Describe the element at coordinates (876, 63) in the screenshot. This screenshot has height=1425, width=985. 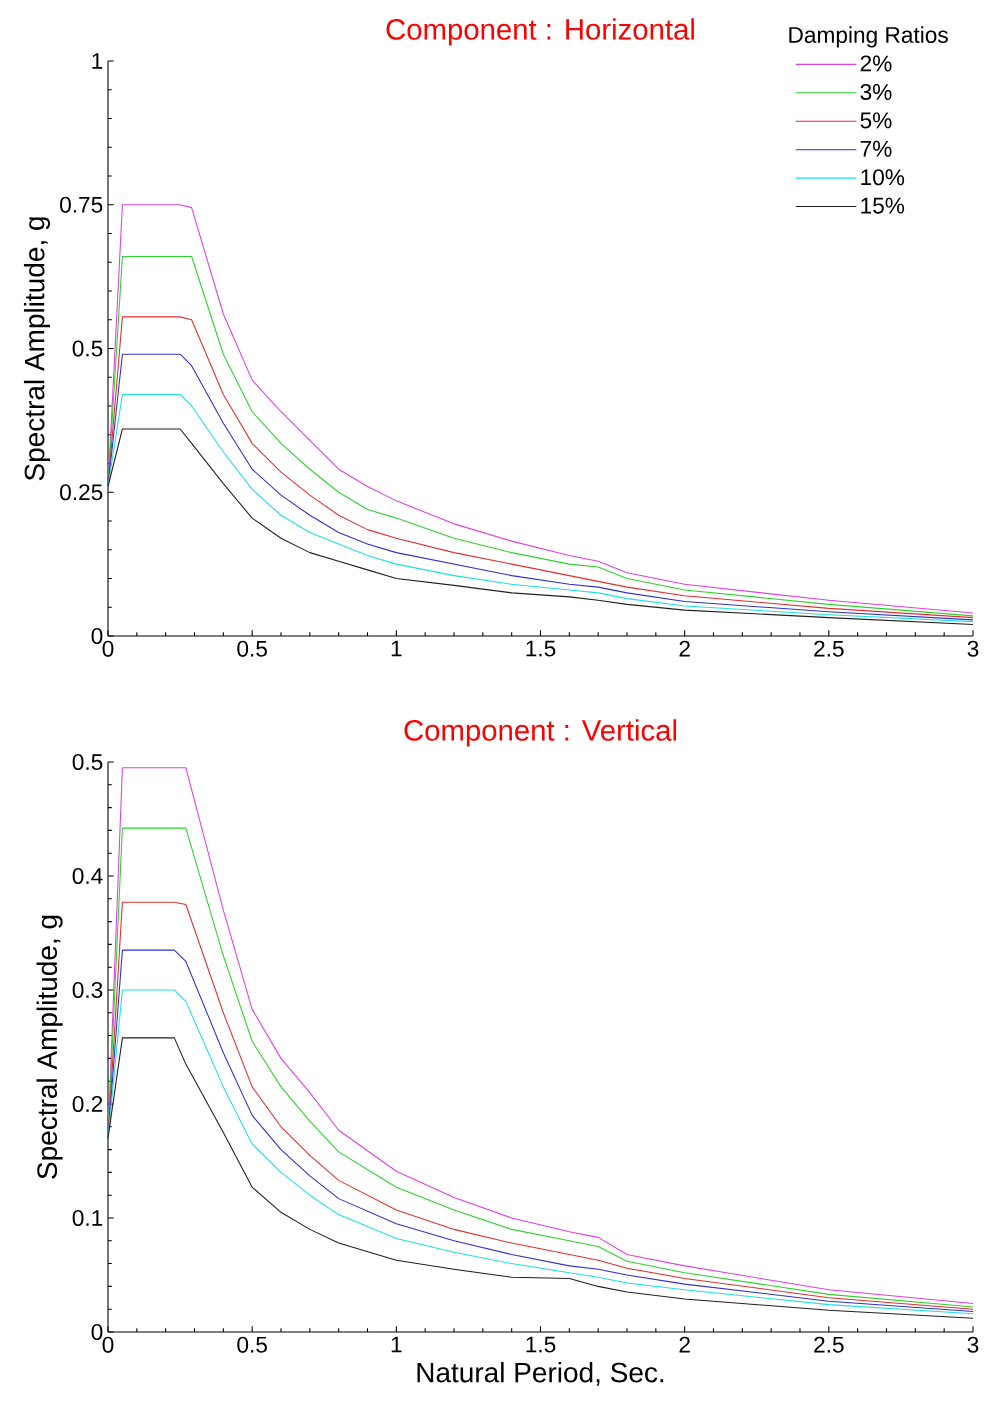
I see `legend-label: 2%` at that location.